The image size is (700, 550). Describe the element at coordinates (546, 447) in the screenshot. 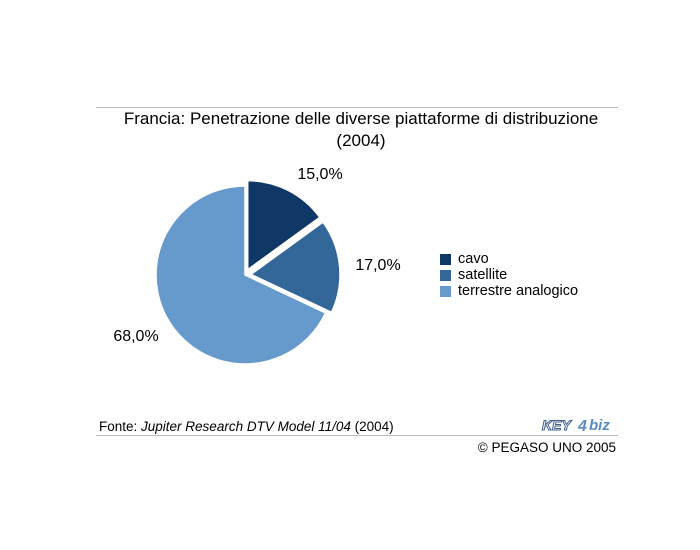

I see `copyright: © PEGASO UNO 2005` at that location.